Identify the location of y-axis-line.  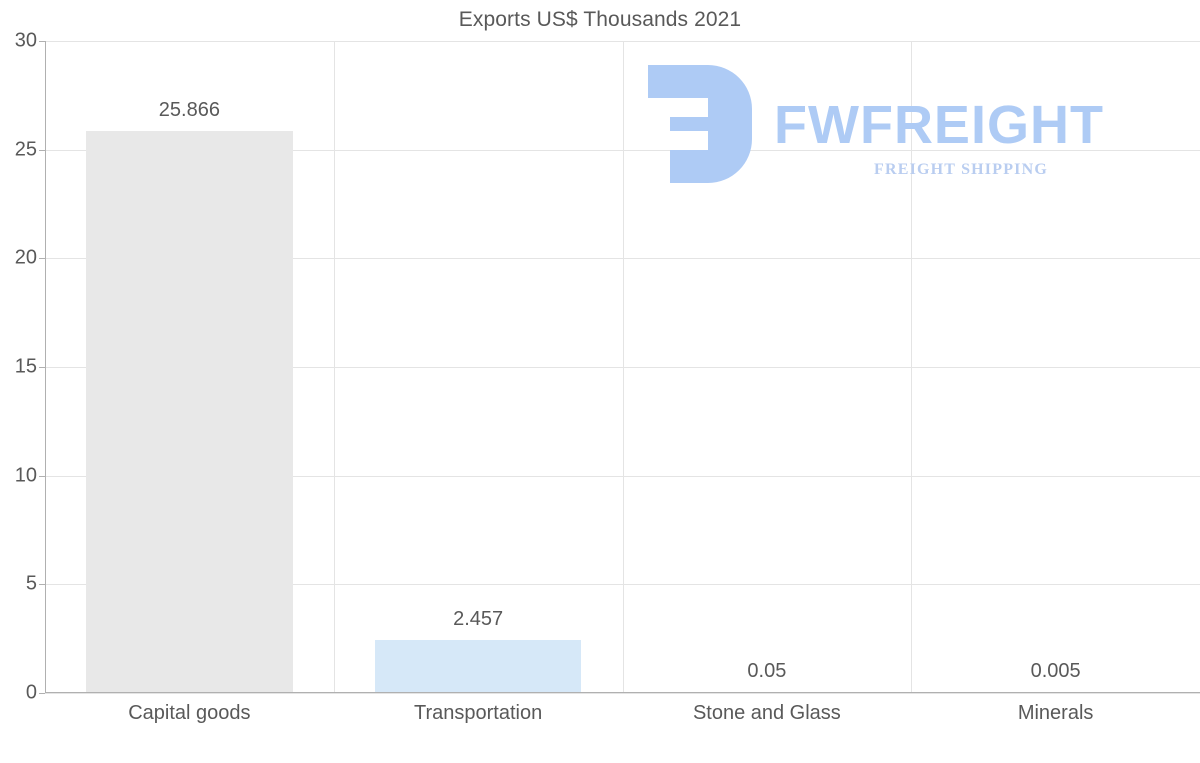
(45, 367).